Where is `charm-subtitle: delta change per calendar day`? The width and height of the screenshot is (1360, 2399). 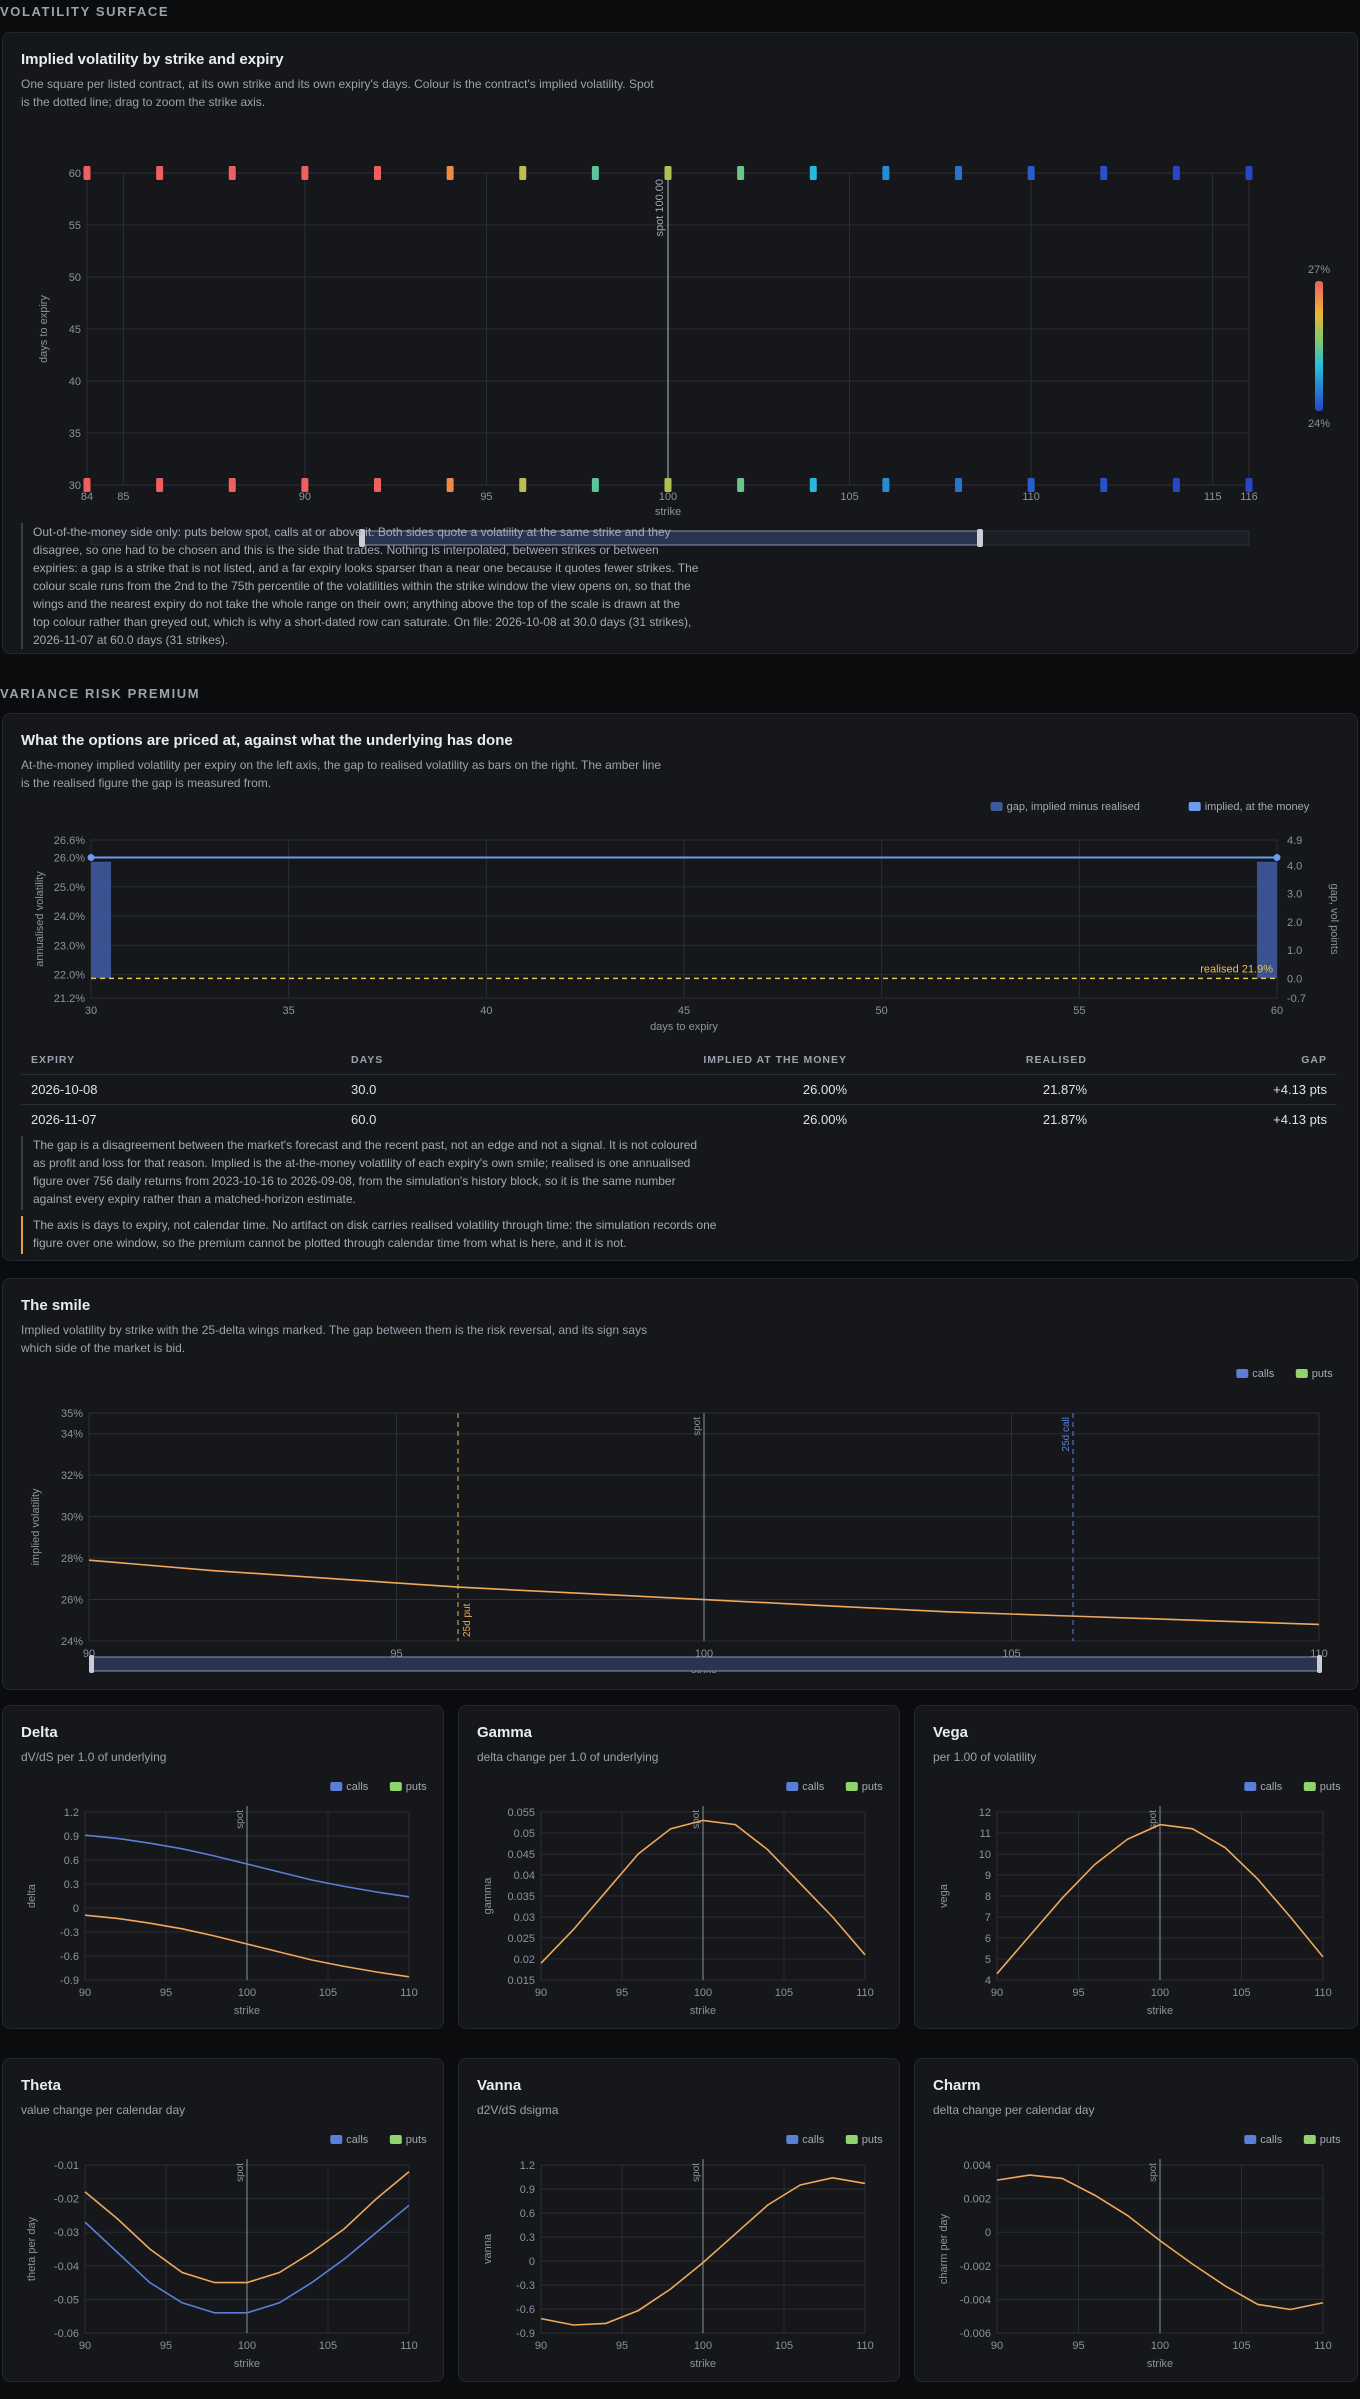 charm-subtitle: delta change per calendar day is located at coordinates (1014, 2110).